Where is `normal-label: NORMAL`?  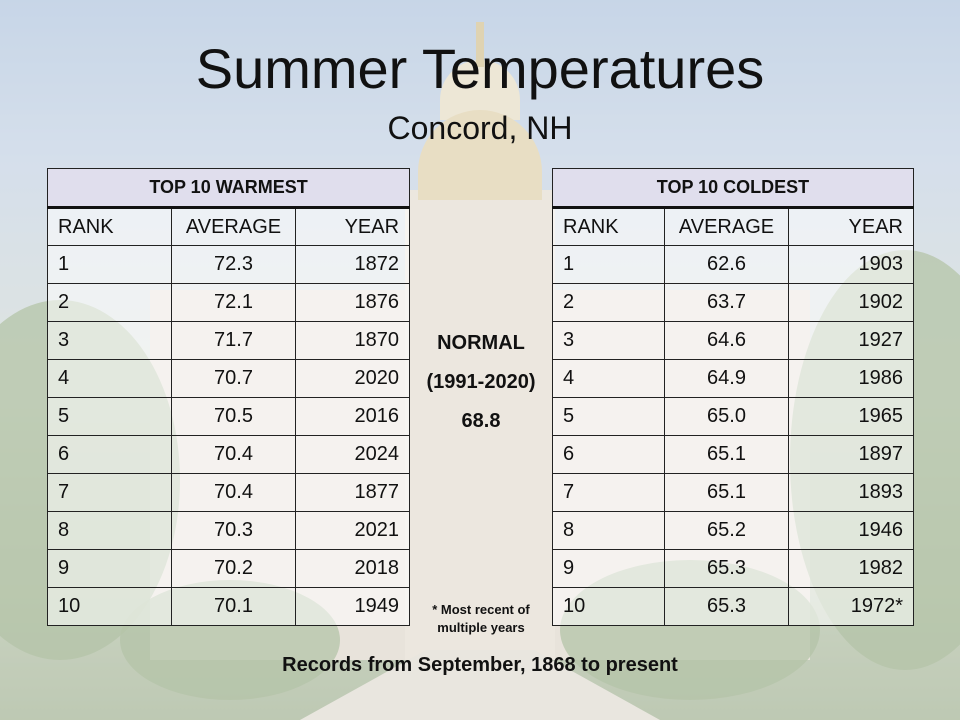
normal-label: NORMAL is located at coordinates (481, 343).